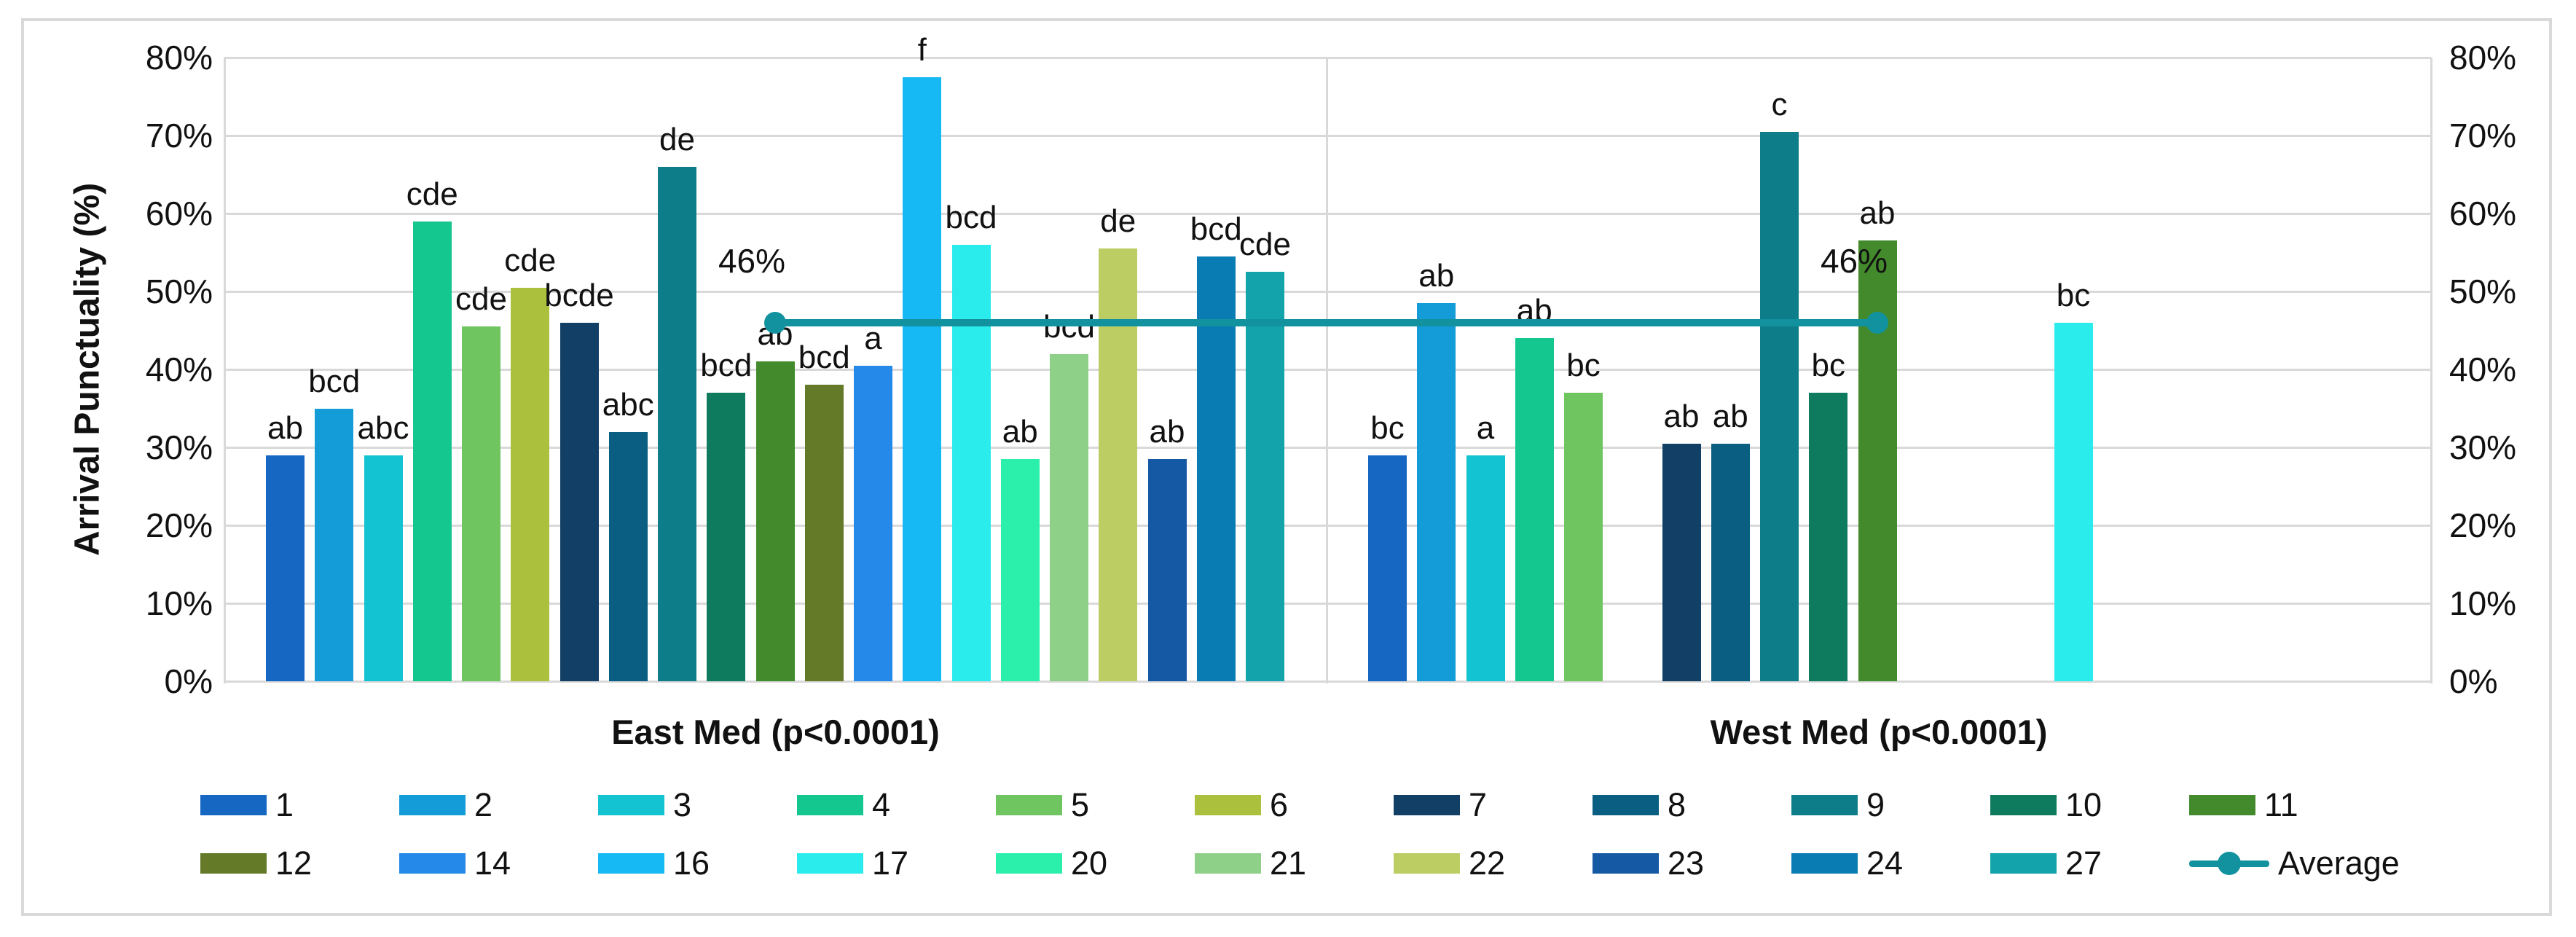  I want to click on legend-item-21: 21, so click(1251, 863).